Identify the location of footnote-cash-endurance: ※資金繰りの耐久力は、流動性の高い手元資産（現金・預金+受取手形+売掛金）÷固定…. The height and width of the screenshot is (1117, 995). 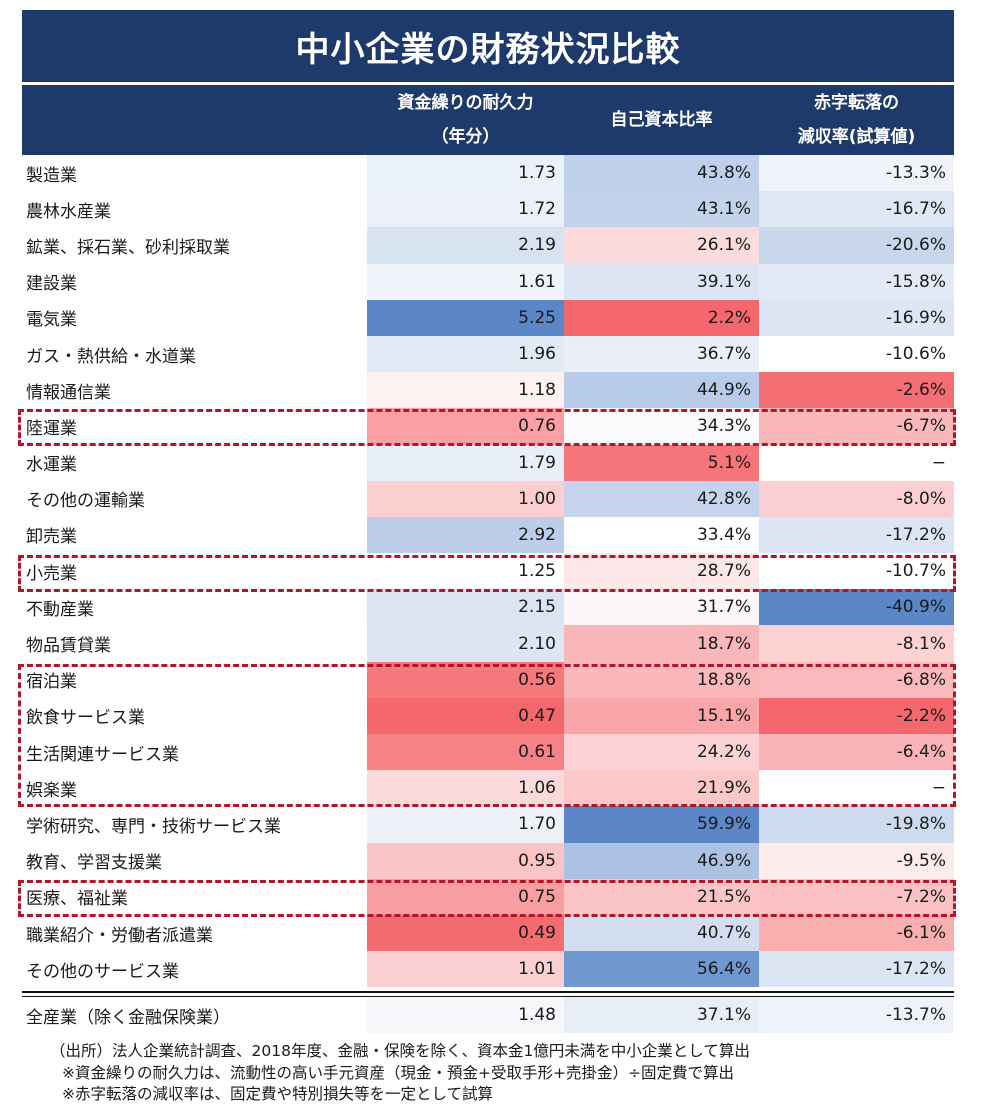
(398, 1072).